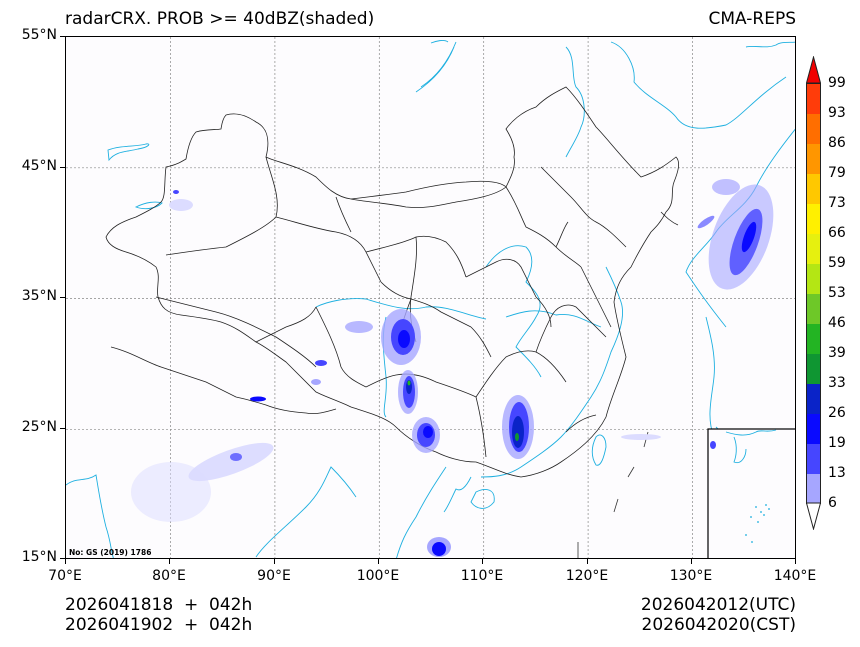  I want to click on tick-25n, so click(62, 428).